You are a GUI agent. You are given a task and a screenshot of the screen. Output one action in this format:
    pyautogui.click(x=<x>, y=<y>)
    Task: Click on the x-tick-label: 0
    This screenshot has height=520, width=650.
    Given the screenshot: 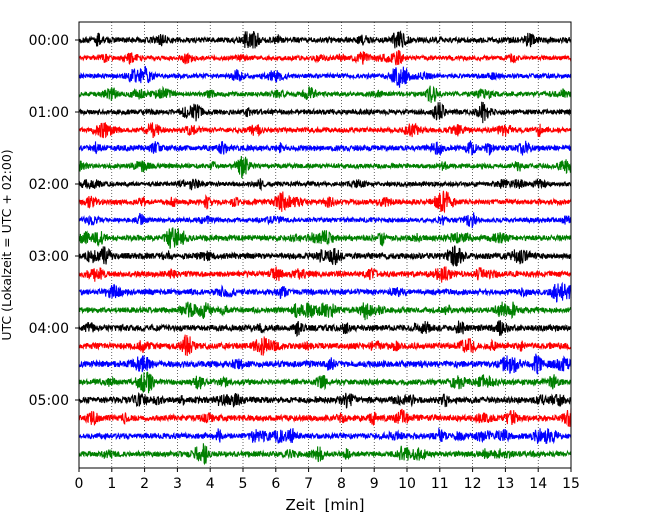 What is the action you would take?
    pyautogui.click(x=79, y=484)
    